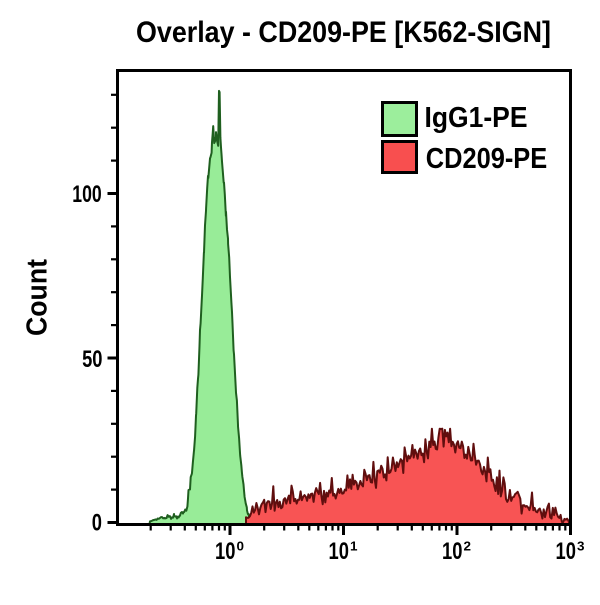  What do you see at coordinates (486, 159) in the screenshot?
I see `svg-text: CD209-PE` at bounding box center [486, 159].